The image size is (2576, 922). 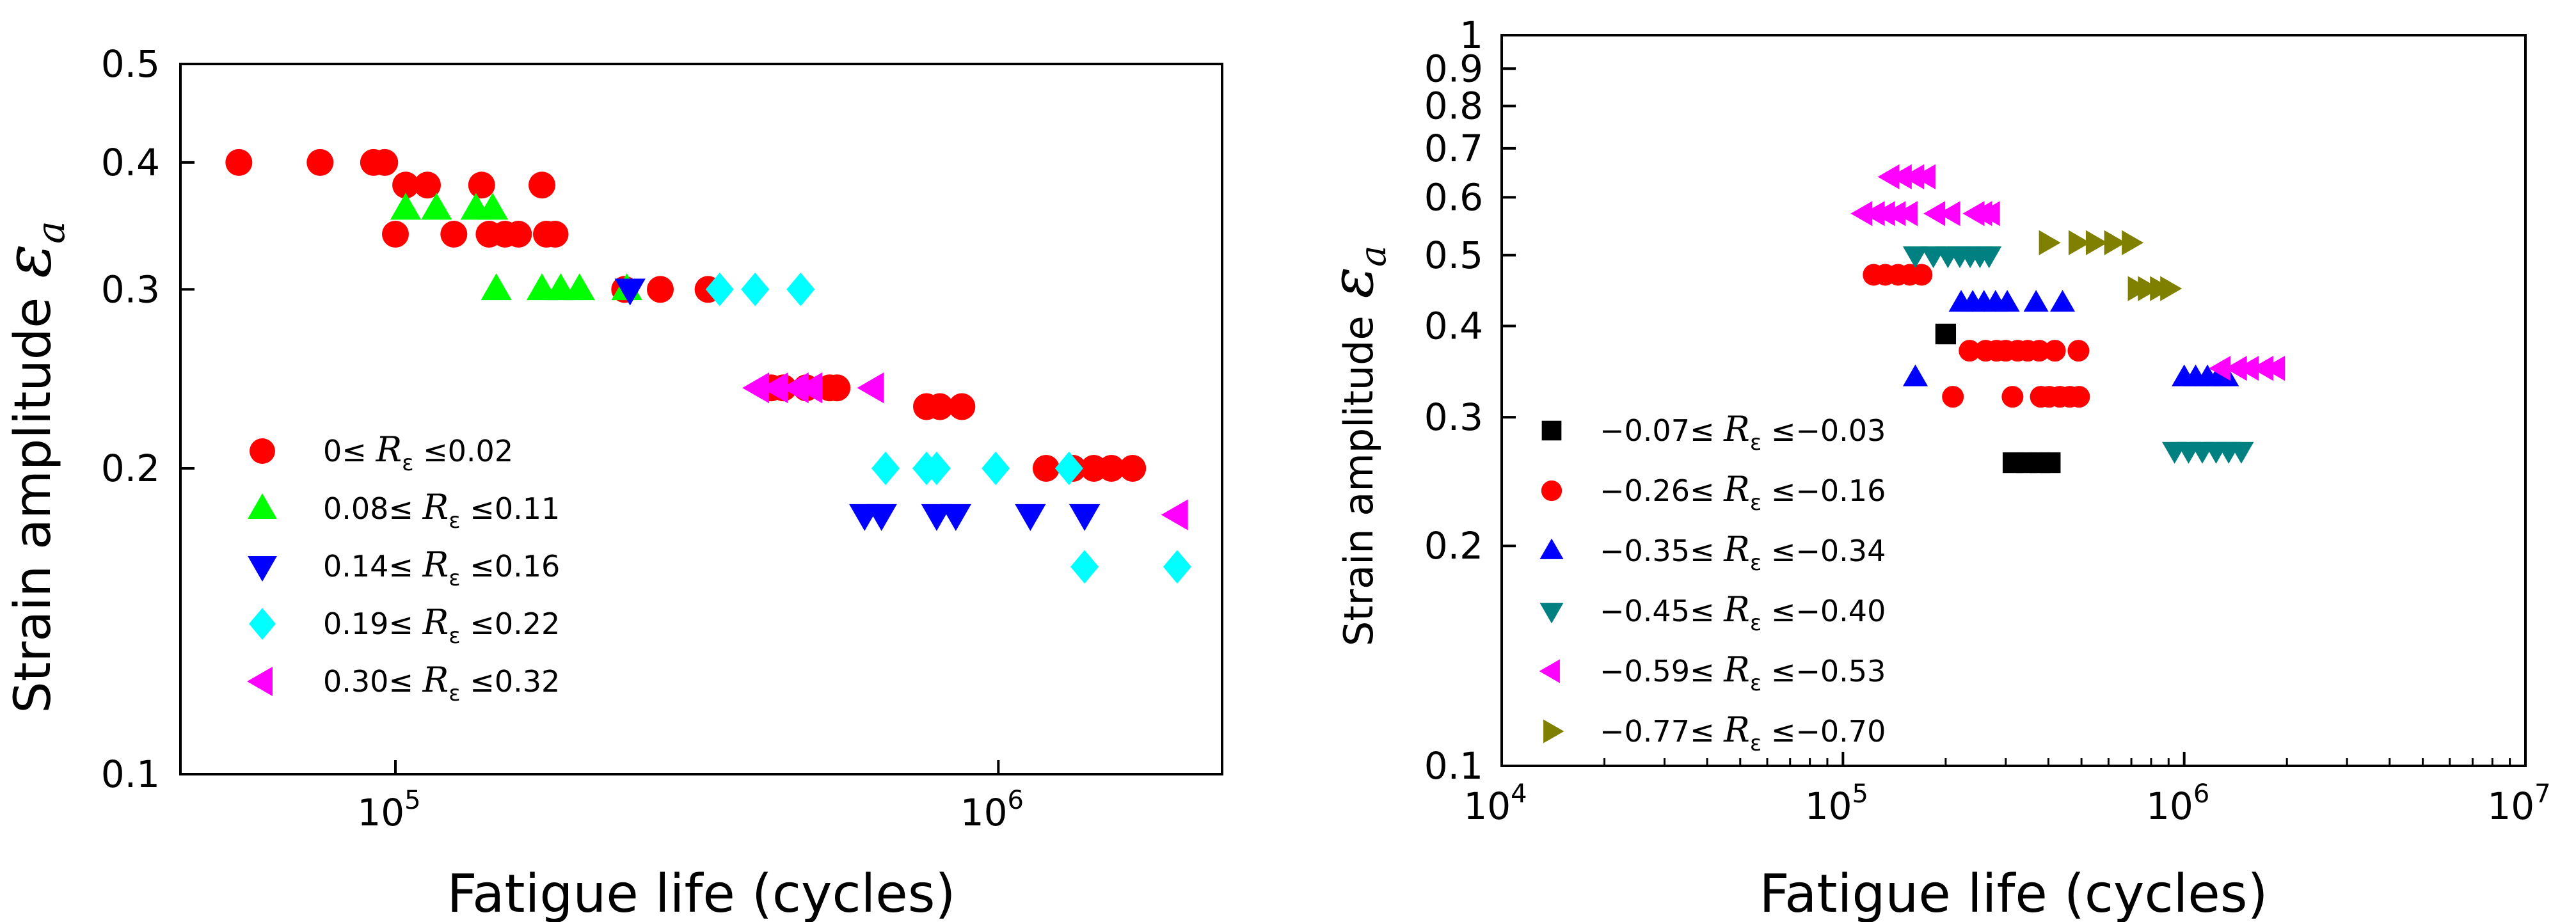 I want to click on legend-entry: 0≤ Rε ≤0.02, so click(x=382, y=452).